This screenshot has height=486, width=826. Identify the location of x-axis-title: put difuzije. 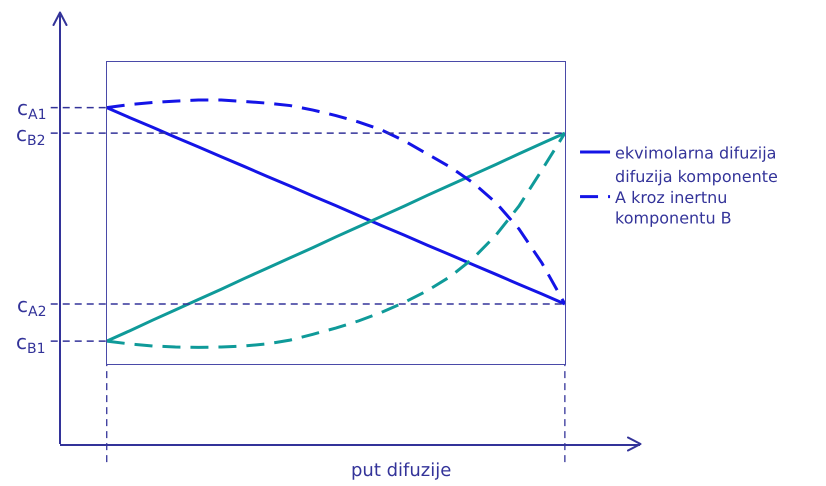
(401, 470).